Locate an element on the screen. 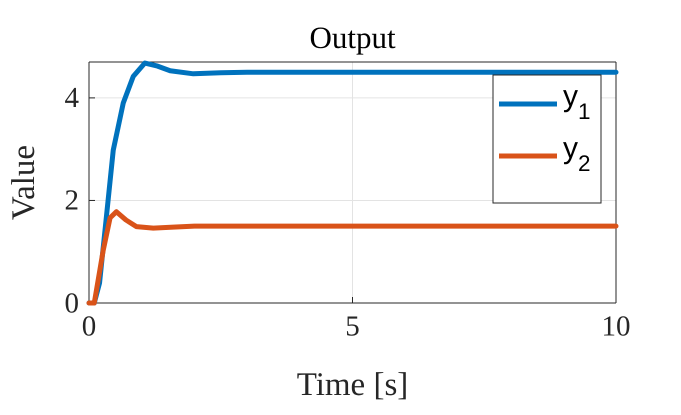 This screenshot has height=415, width=681. legend-label: y$_{2}$ is located at coordinates (577, 154).